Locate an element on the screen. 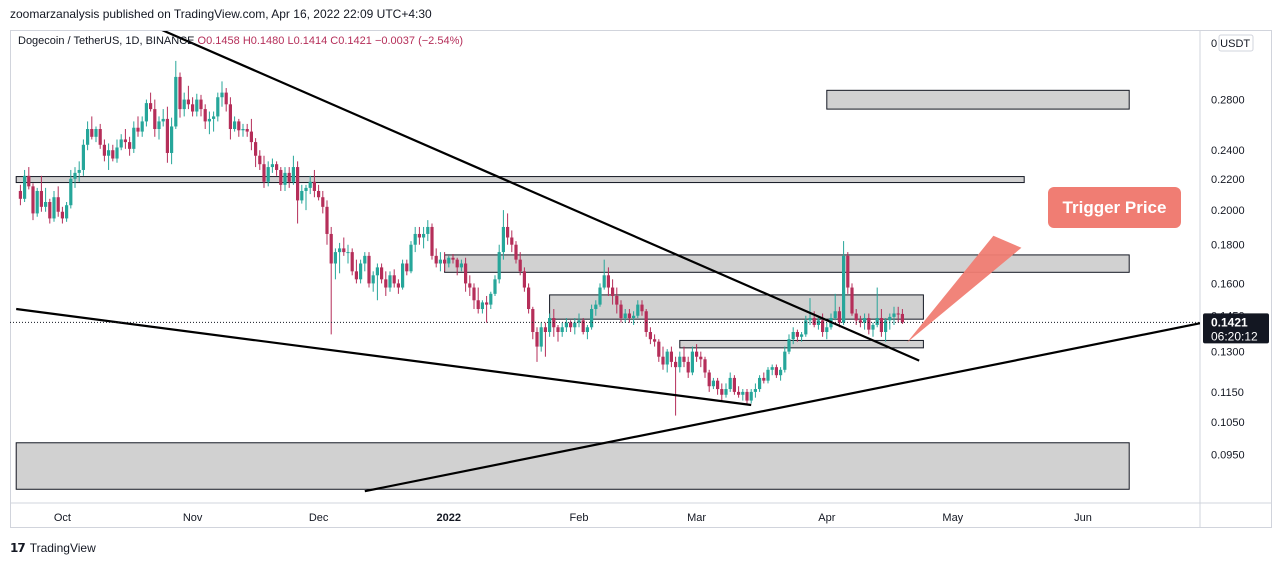  callout-arrow is located at coordinates (964, 289).